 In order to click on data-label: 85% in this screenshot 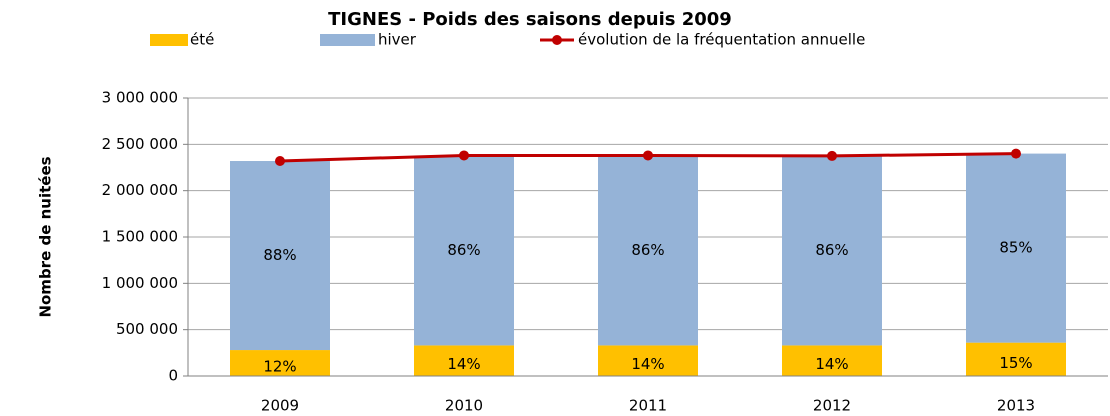, I will do `click(1015, 248)`.